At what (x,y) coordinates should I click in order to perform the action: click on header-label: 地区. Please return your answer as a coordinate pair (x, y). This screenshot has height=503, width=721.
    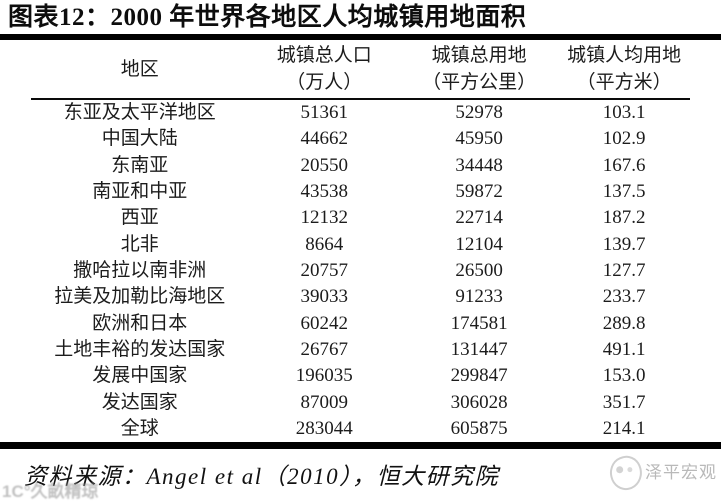
    Looking at the image, I should click on (139, 69).